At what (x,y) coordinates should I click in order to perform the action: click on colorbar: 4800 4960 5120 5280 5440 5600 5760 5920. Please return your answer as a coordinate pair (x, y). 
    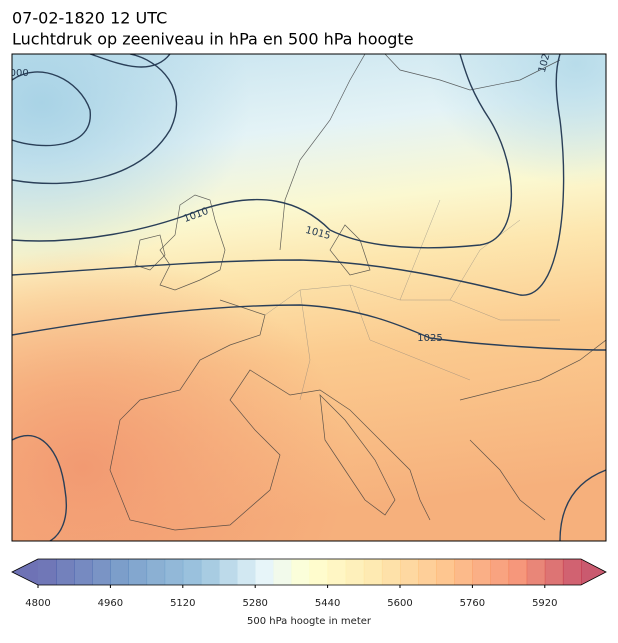
    Looking at the image, I should click on (309, 583).